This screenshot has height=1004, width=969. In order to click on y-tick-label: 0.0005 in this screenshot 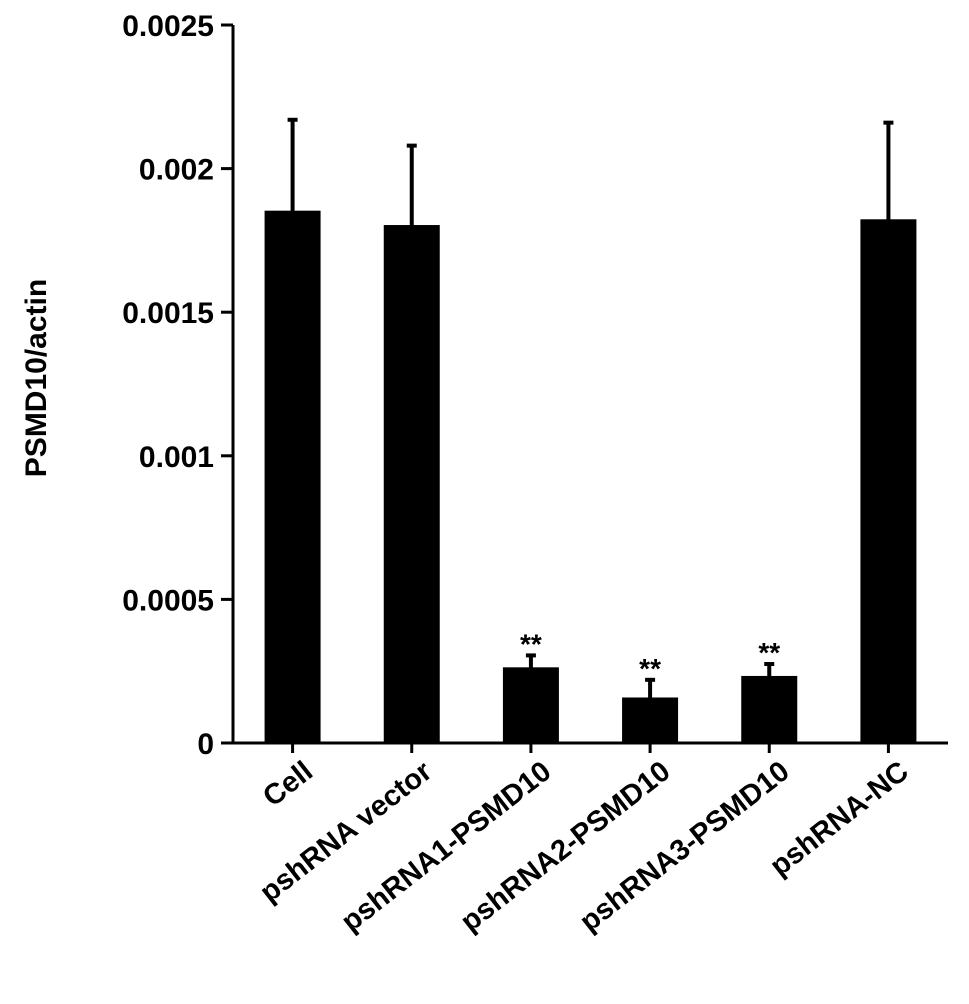, I will do `click(168, 600)`.